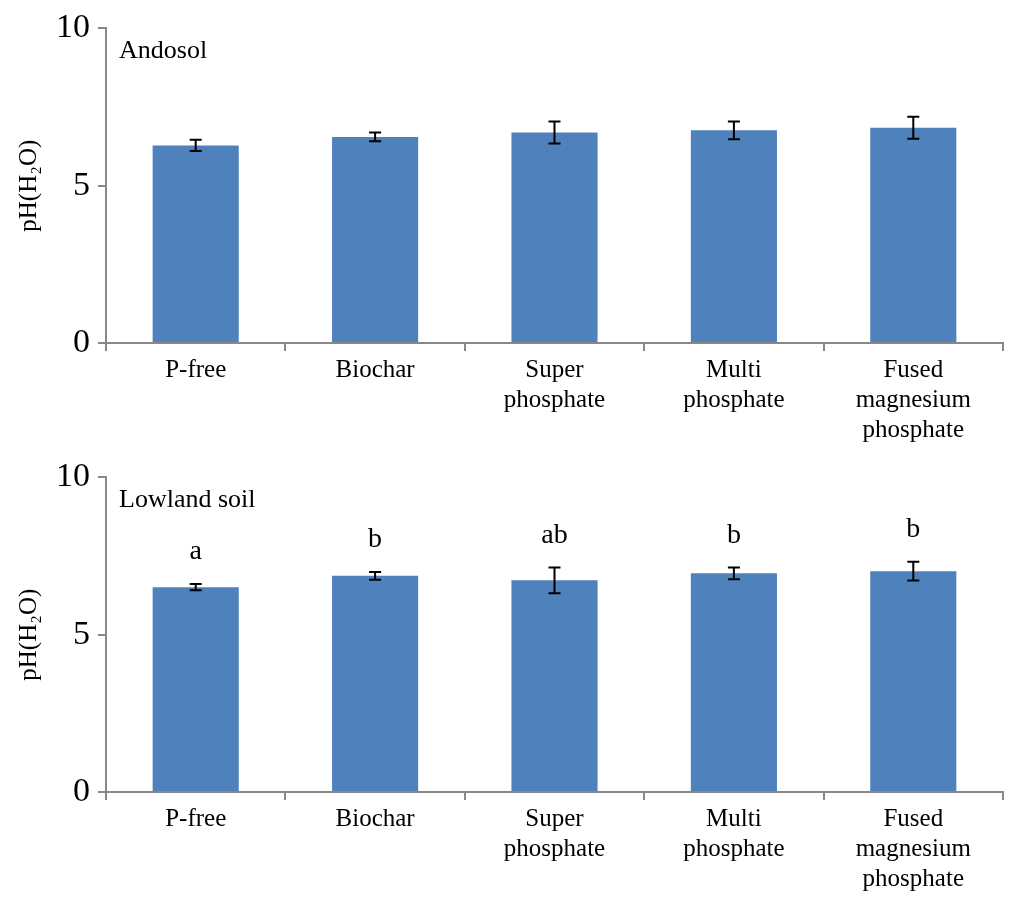  I want to click on annotation: a, so click(196, 550).